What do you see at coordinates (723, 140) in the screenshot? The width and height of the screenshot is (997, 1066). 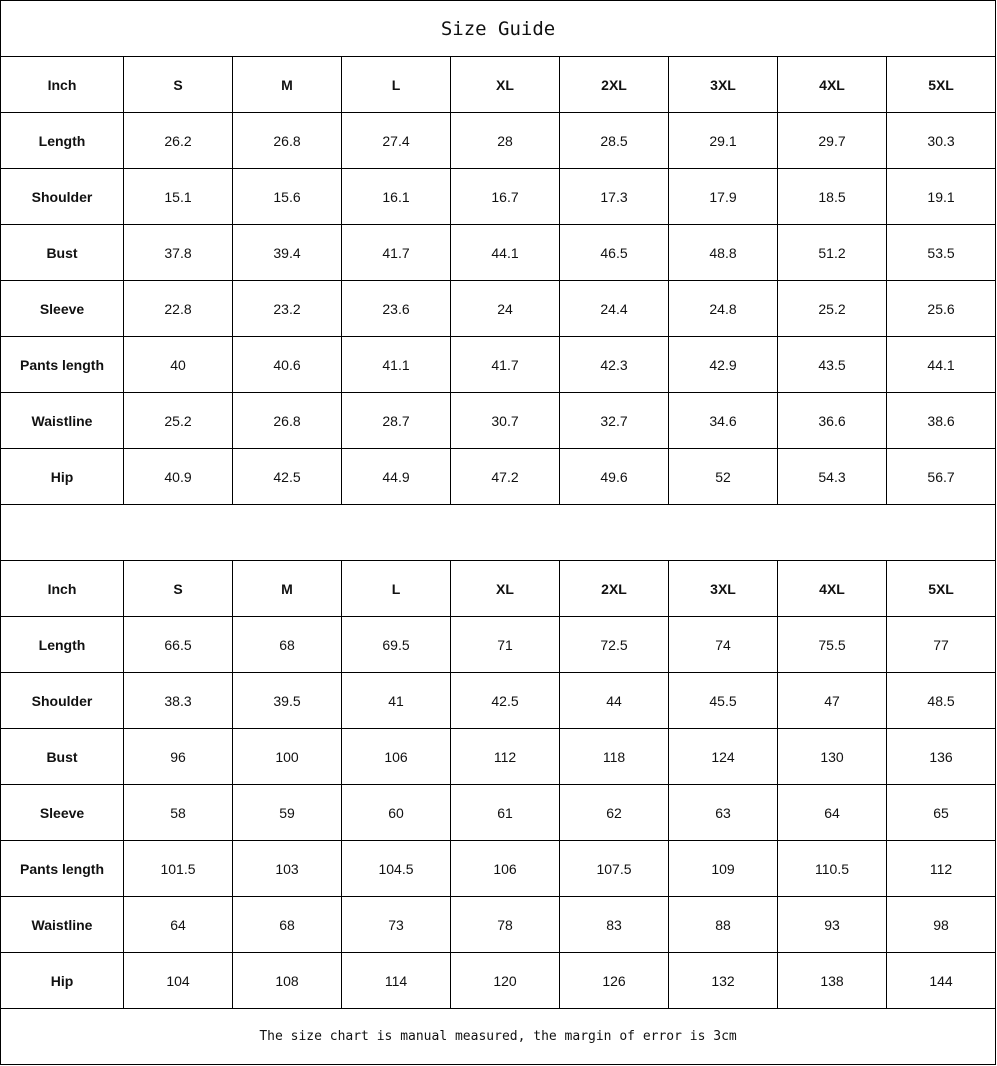 I see `measurement-value: 29.1` at bounding box center [723, 140].